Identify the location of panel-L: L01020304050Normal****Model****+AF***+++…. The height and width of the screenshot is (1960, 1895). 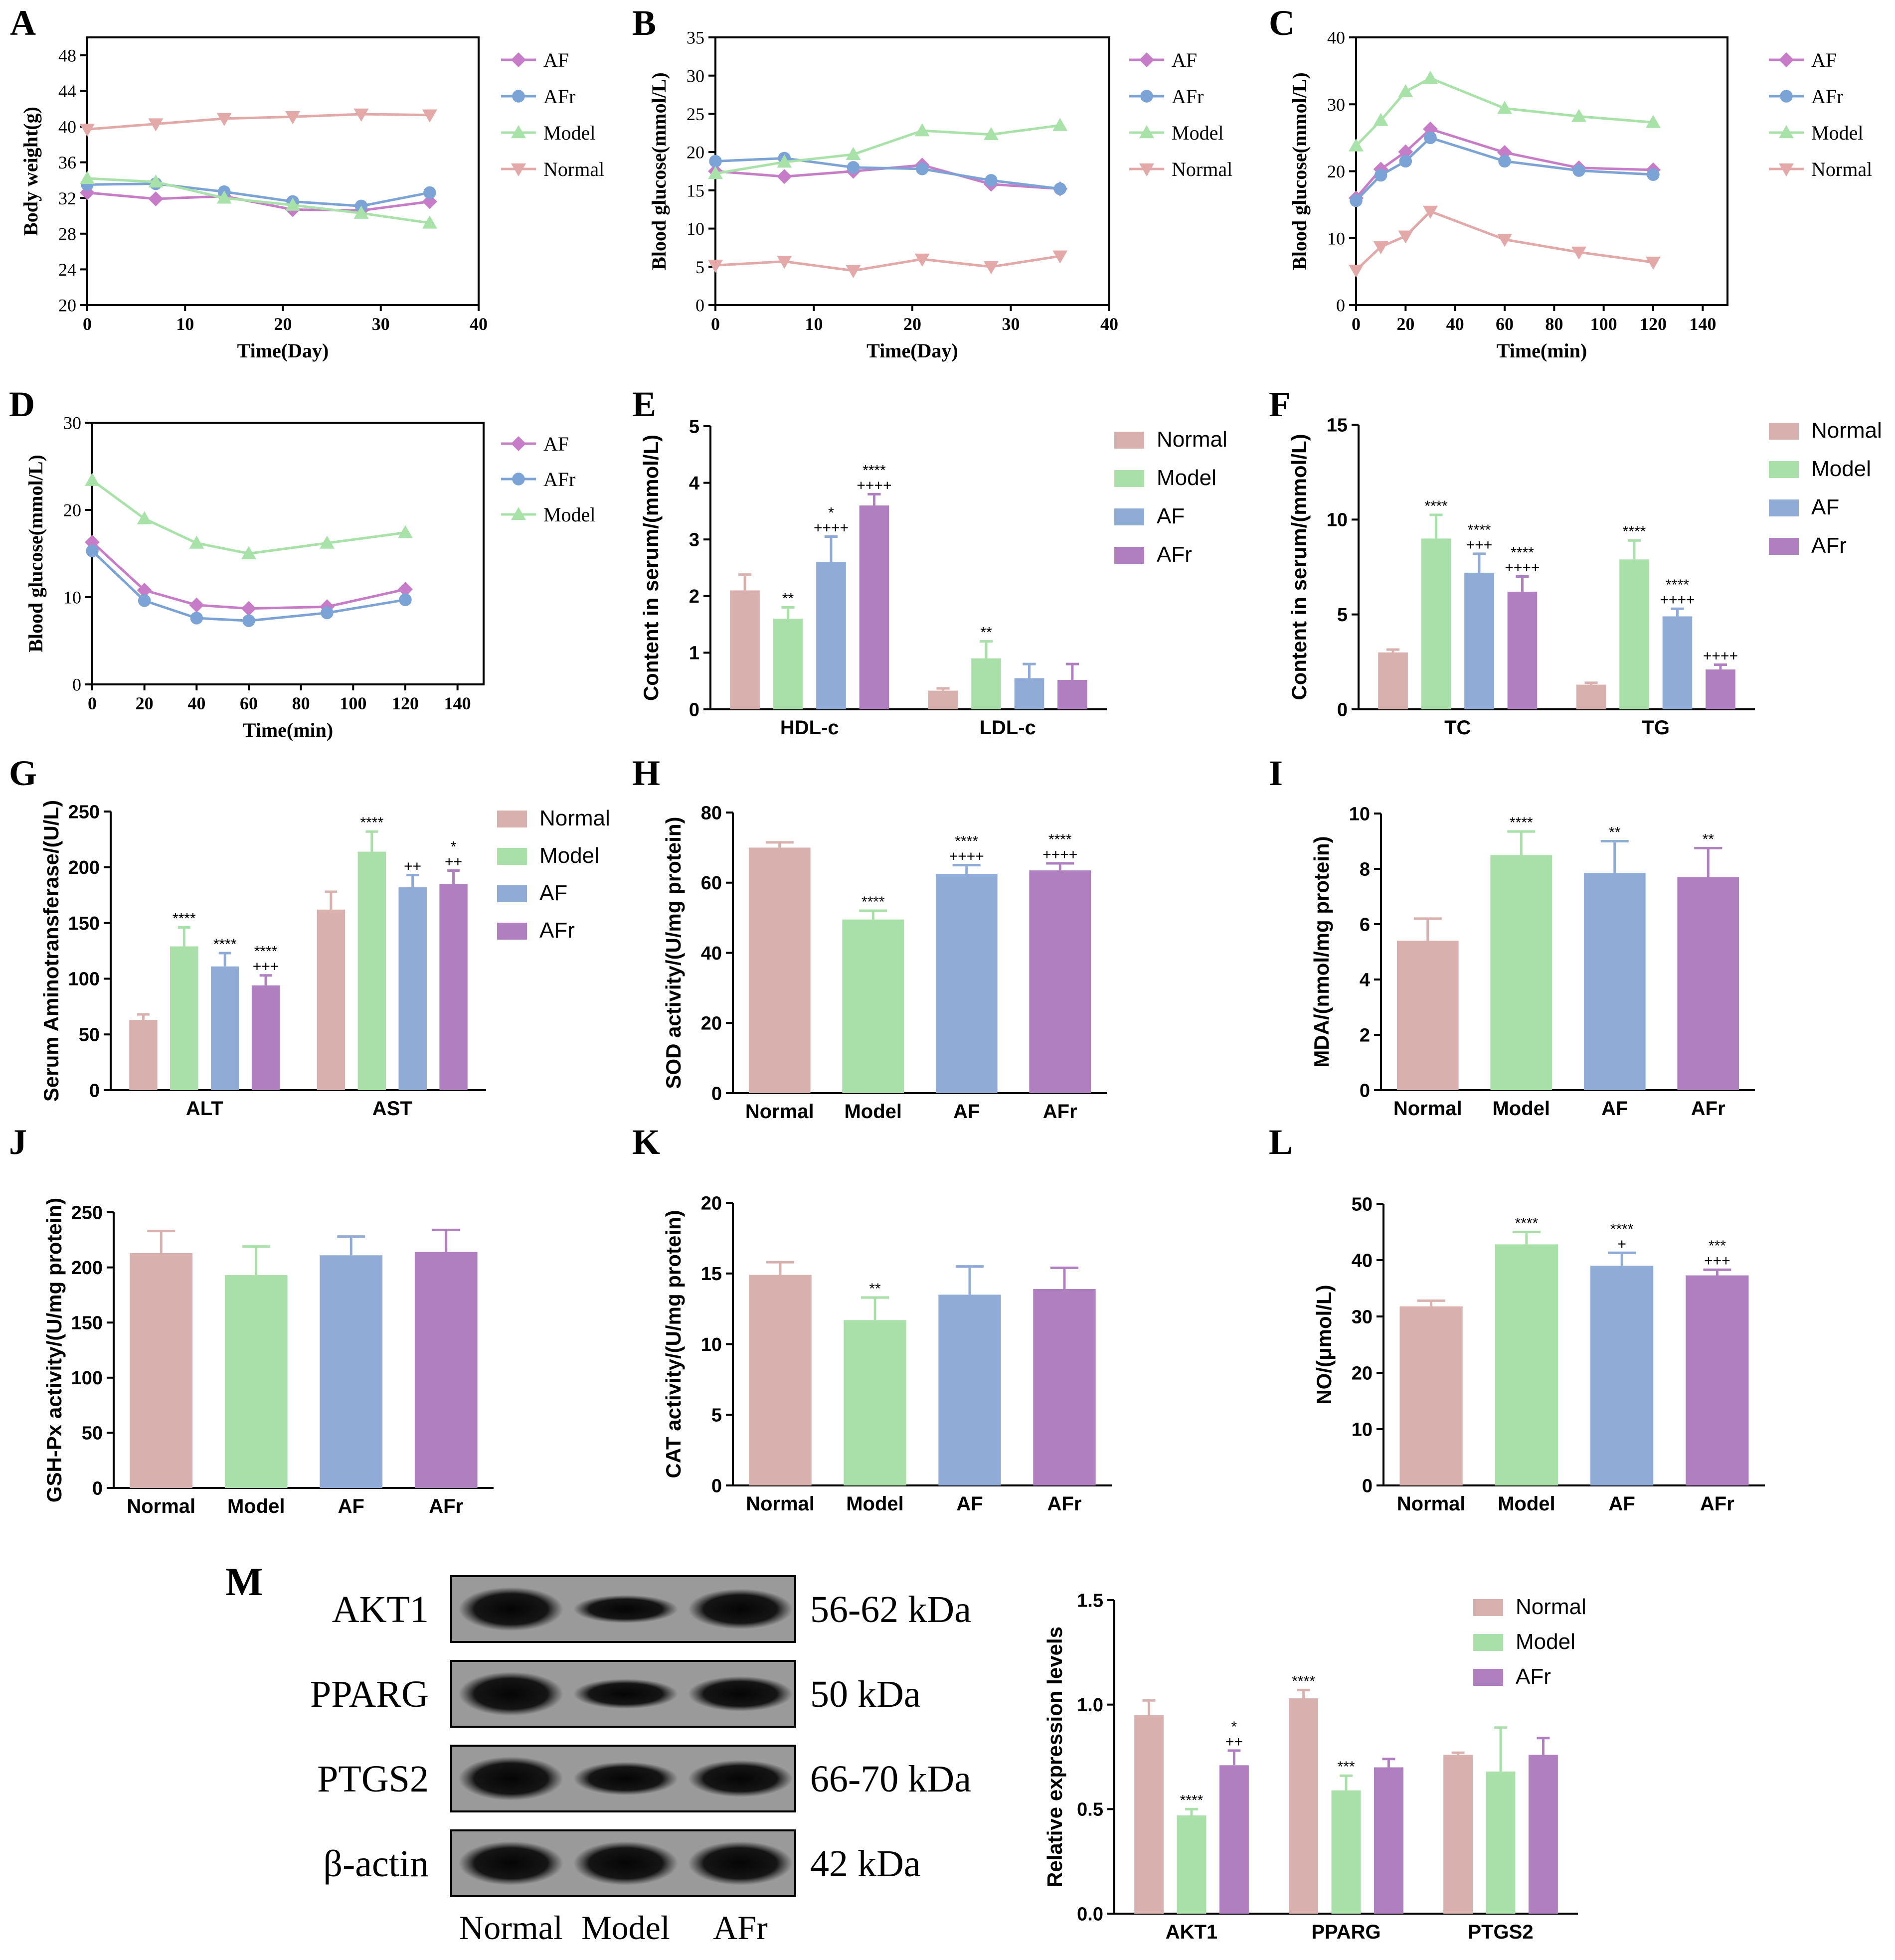
(1517, 1318).